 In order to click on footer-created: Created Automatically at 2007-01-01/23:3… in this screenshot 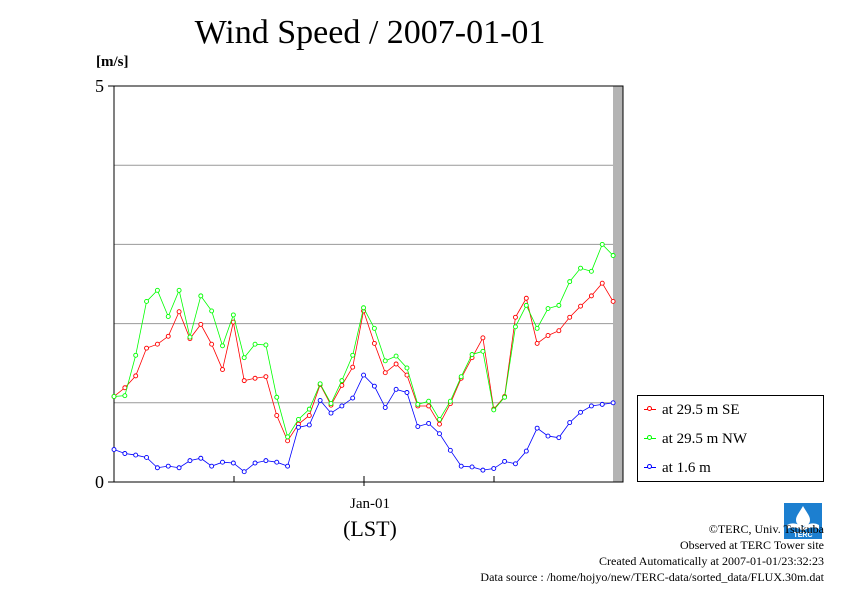, I will do `click(711, 561)`.